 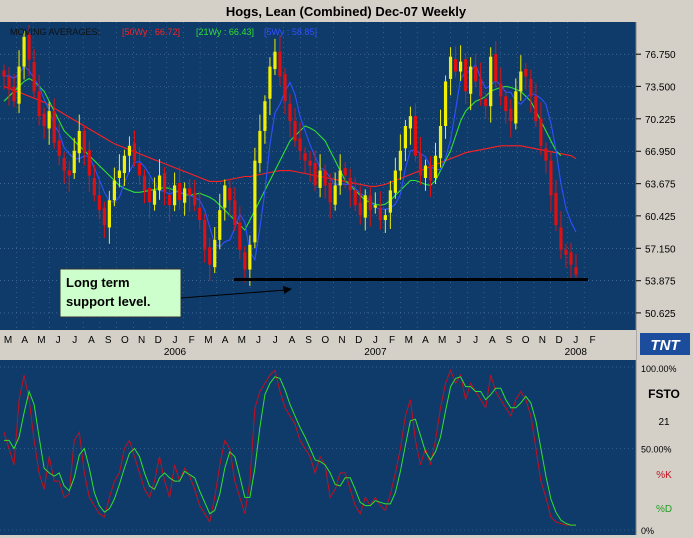 What do you see at coordinates (660, 152) in the screenshot?
I see `y-tick-label: 66.950` at bounding box center [660, 152].